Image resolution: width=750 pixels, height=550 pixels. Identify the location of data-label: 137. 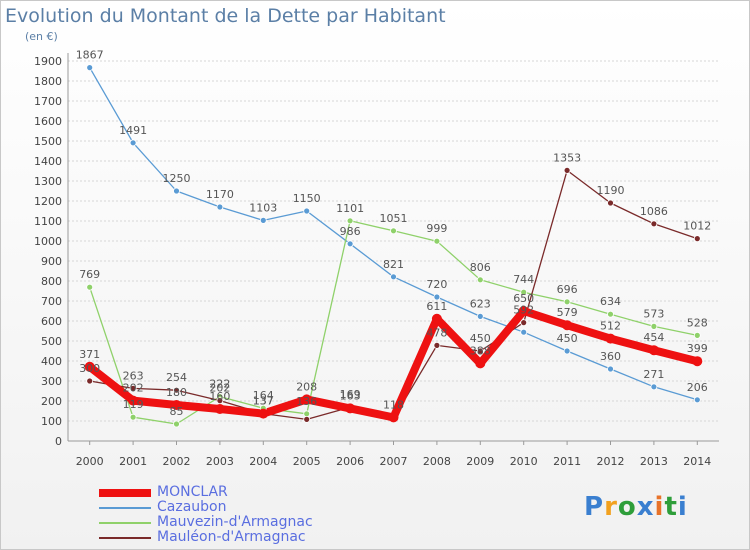
(263, 401).